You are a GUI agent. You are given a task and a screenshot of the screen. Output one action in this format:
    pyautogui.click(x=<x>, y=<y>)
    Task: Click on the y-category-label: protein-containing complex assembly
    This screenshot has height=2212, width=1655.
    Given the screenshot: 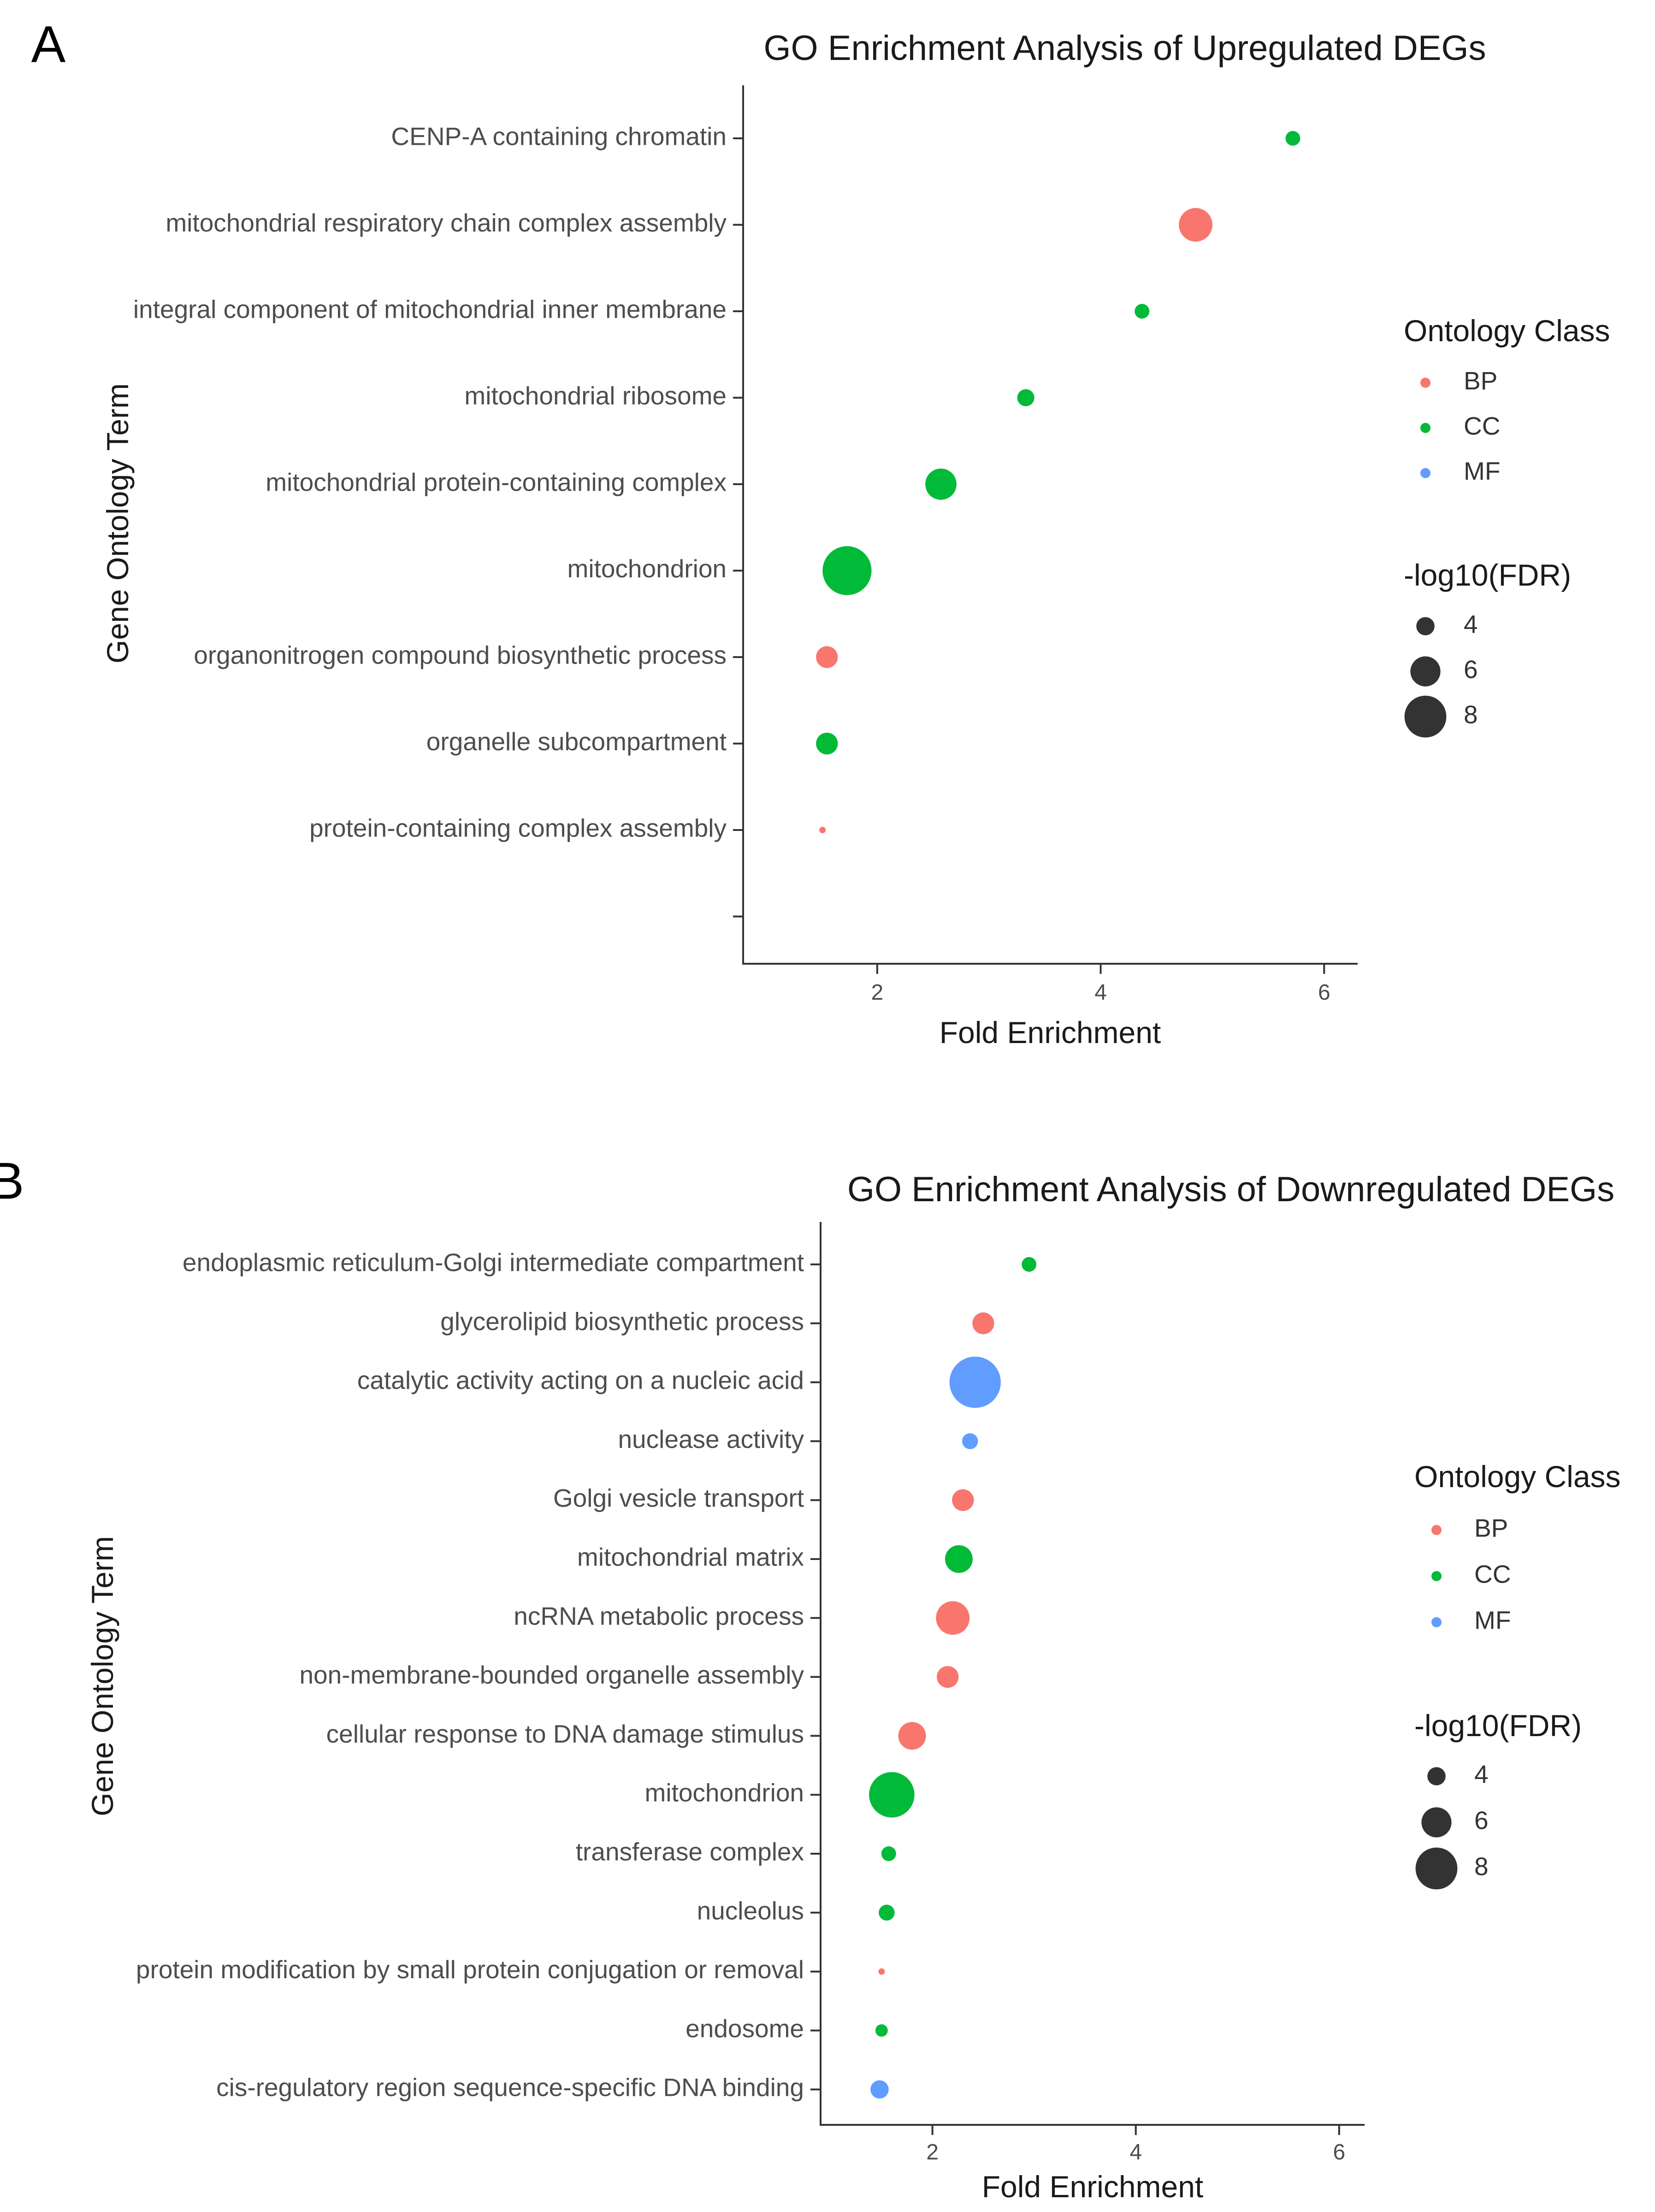 What is the action you would take?
    pyautogui.click(x=518, y=828)
    